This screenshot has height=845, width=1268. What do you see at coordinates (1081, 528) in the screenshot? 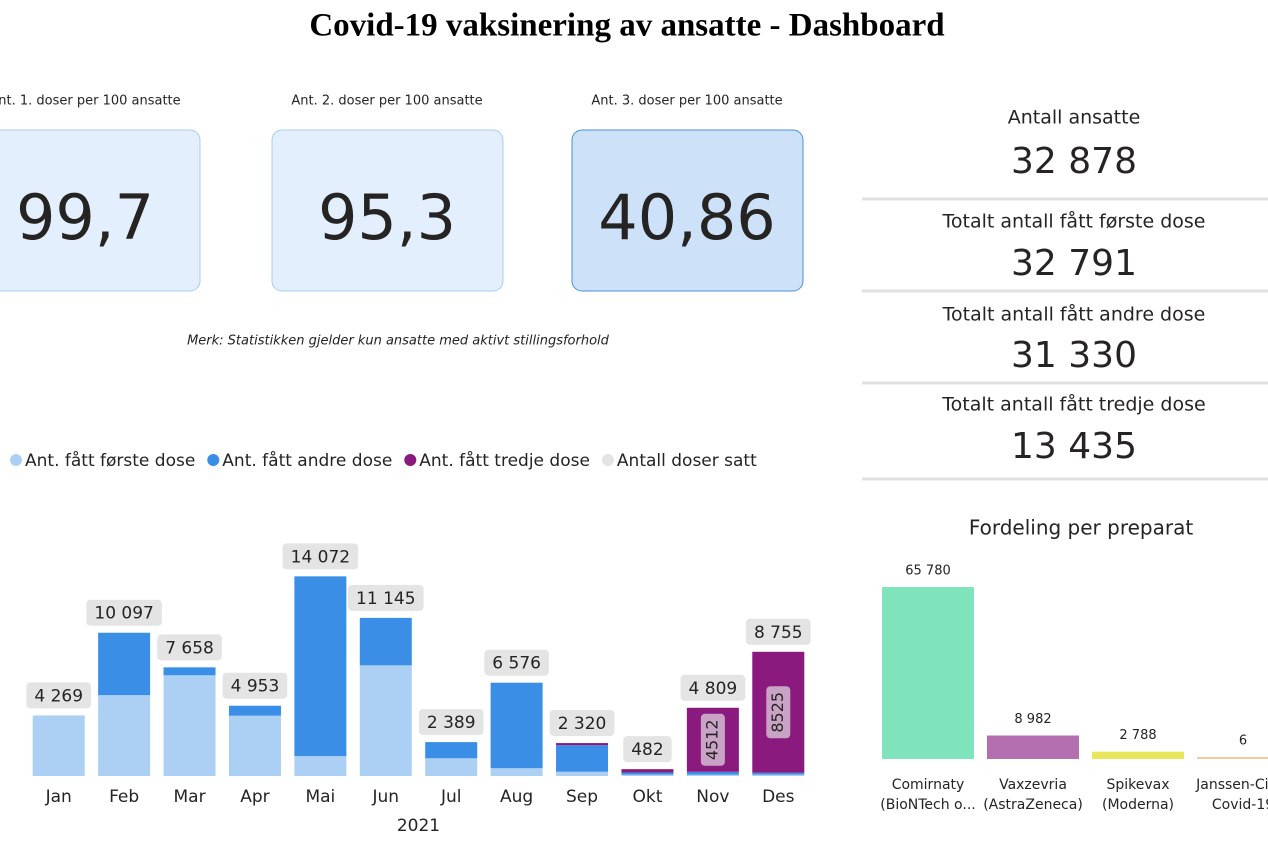
I see `chart-title: Fordeling per preparat` at bounding box center [1081, 528].